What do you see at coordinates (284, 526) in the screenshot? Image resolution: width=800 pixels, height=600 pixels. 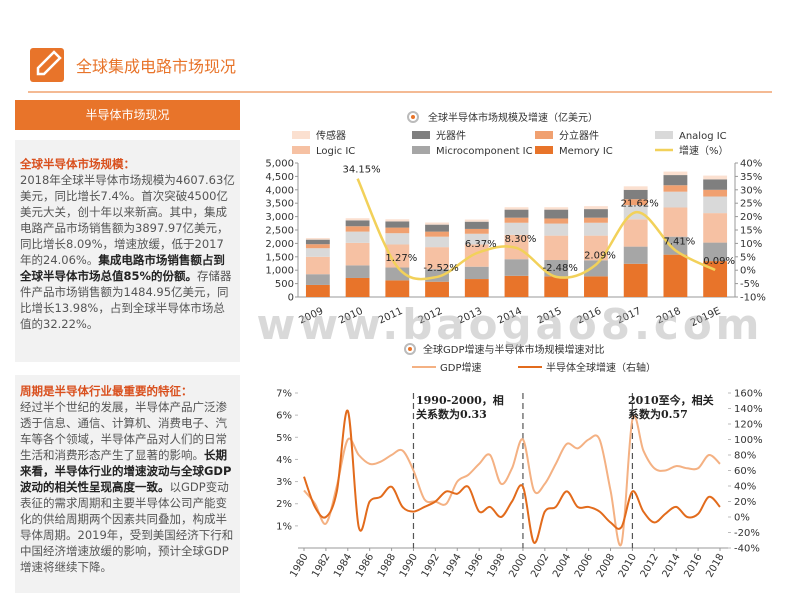 I see `y-tick-label: 1%` at bounding box center [284, 526].